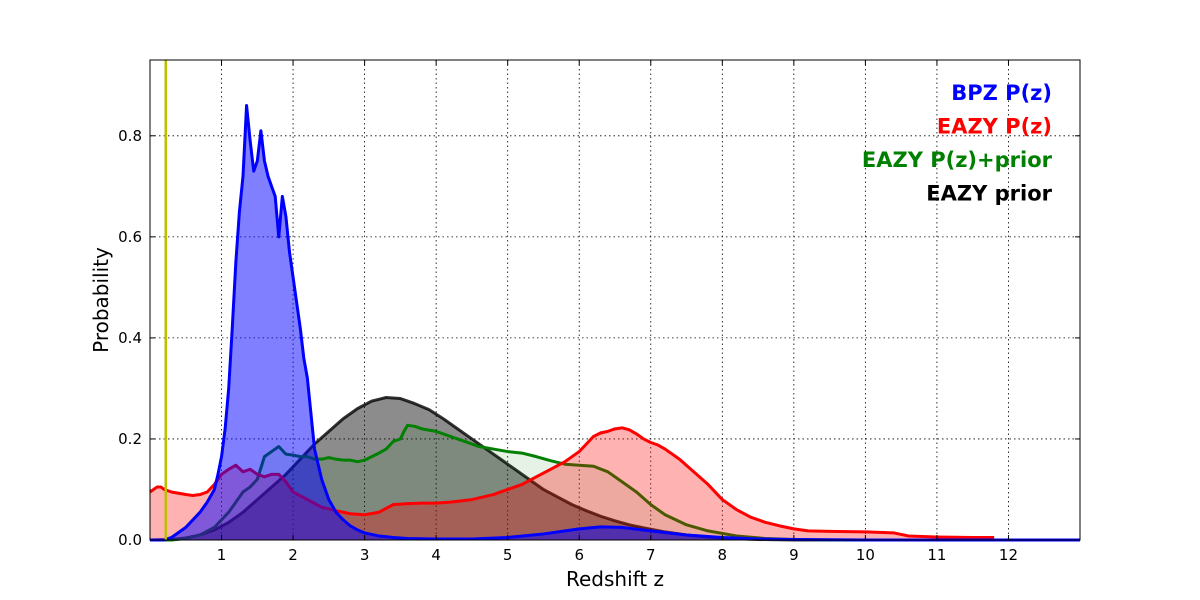 Image resolution: width=1200 pixels, height=600 pixels. What do you see at coordinates (957, 160) in the screenshot?
I see `legend-entry: EAZY P(z)+prior` at bounding box center [957, 160].